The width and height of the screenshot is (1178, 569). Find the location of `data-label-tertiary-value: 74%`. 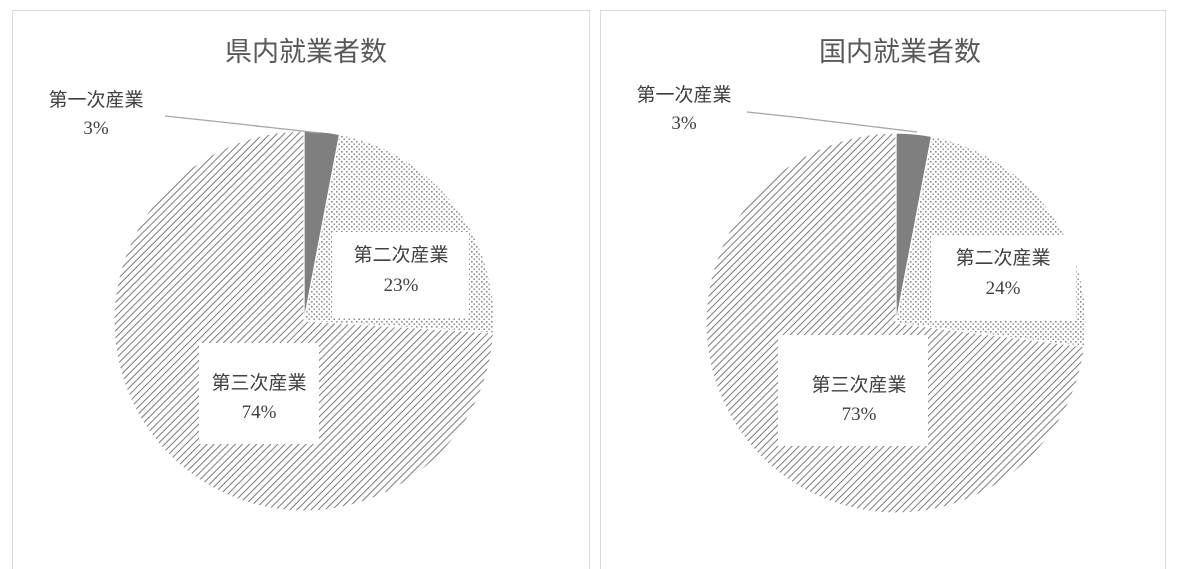

data-label-tertiary-value: 74% is located at coordinates (259, 412).